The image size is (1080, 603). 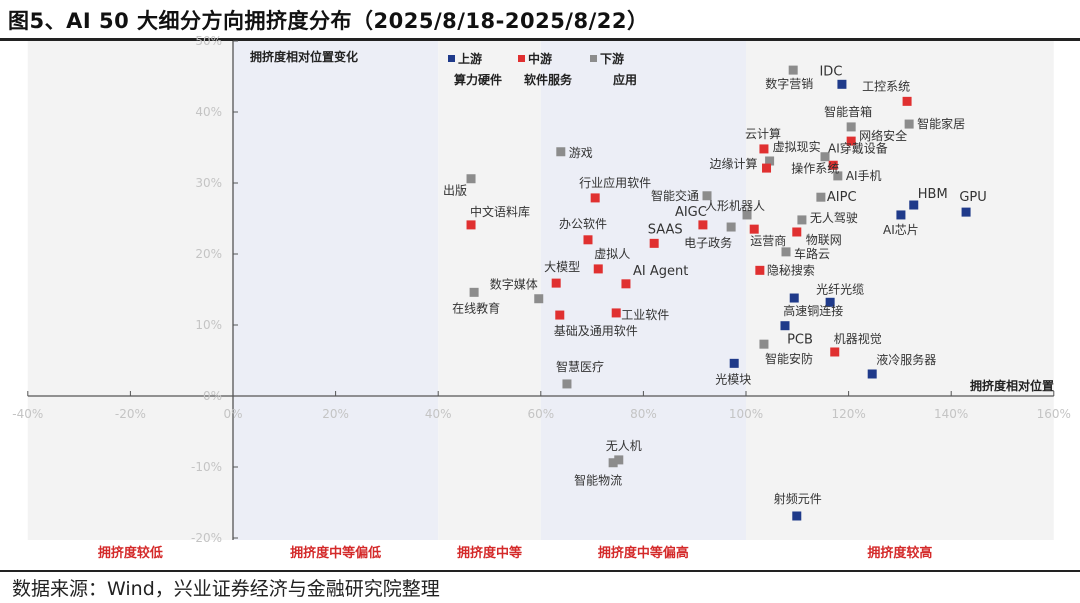 I want to click on zone-labels: 拥挤度较低 拥挤度中等偏低 拥挤度中等 拥挤度中等偏高 拥挤度较高, so click(x=515, y=553).